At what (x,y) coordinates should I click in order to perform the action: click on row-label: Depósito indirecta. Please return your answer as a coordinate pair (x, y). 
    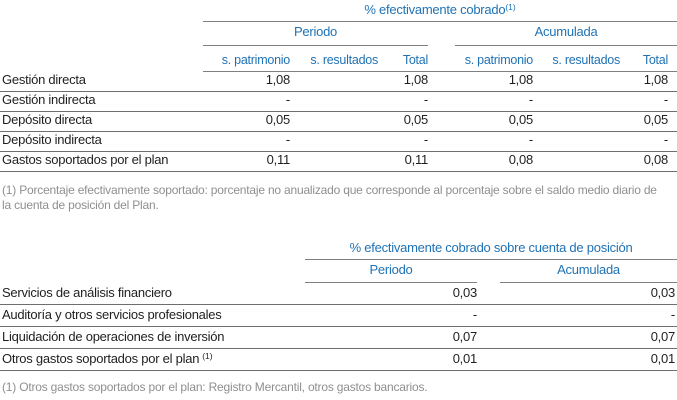
    Looking at the image, I should click on (101, 141).